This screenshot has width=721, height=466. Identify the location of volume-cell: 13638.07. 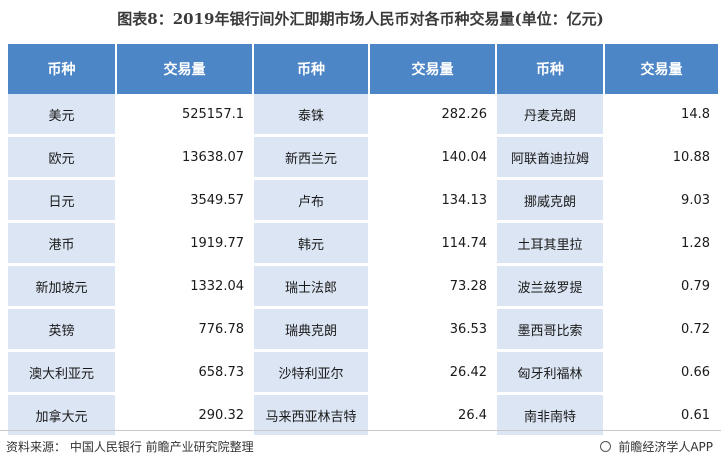
(185, 157).